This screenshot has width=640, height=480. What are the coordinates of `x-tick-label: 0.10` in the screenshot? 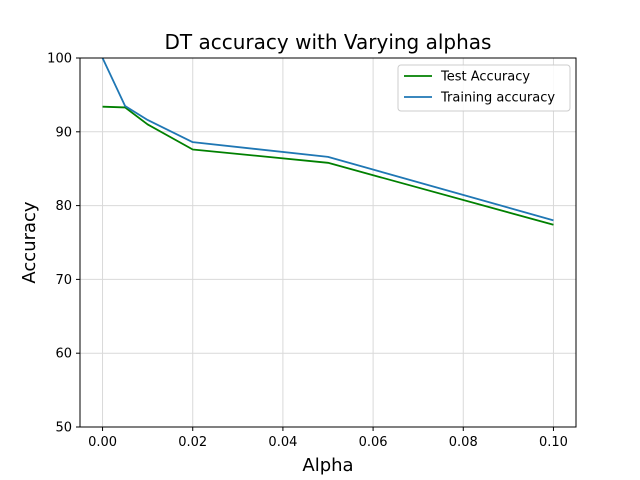 It's located at (553, 442).